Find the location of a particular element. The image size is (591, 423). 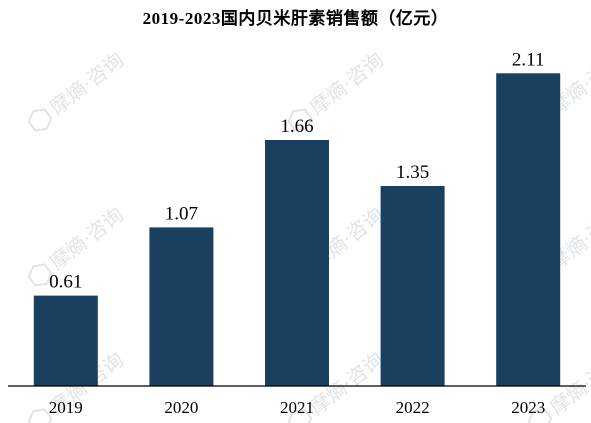

x-tick-2023: 2023 is located at coordinates (528, 407).